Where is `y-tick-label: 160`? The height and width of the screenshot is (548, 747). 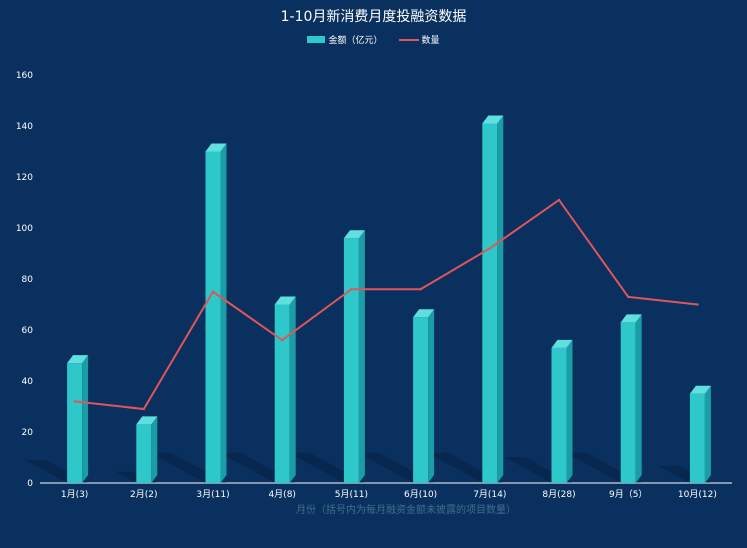
y-tick-label: 160 is located at coordinates (24, 76).